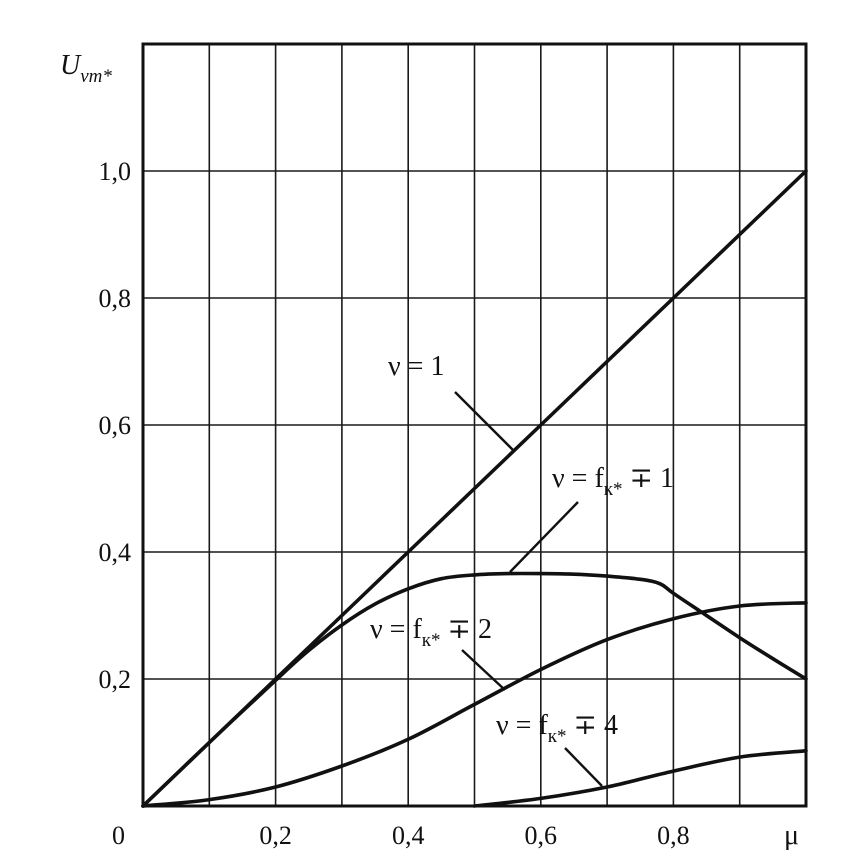 This screenshot has width=859, height=860. I want to click on y-tick-label: 0,6, so click(115, 425).